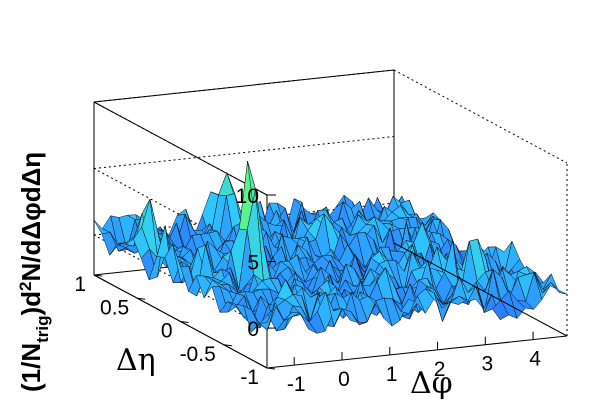  Describe the element at coordinates (249, 377) in the screenshot. I see `y-tick-label: -1` at that location.